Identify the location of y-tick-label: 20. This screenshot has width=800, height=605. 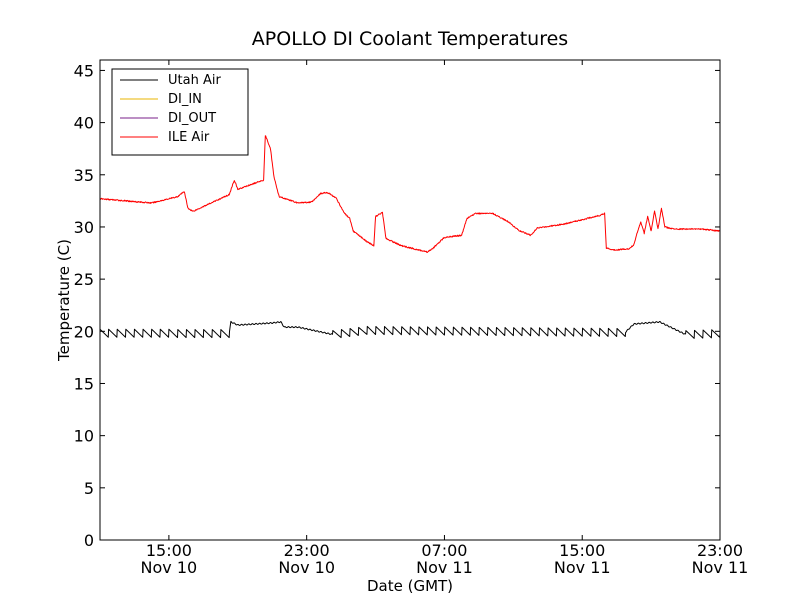
(84, 331).